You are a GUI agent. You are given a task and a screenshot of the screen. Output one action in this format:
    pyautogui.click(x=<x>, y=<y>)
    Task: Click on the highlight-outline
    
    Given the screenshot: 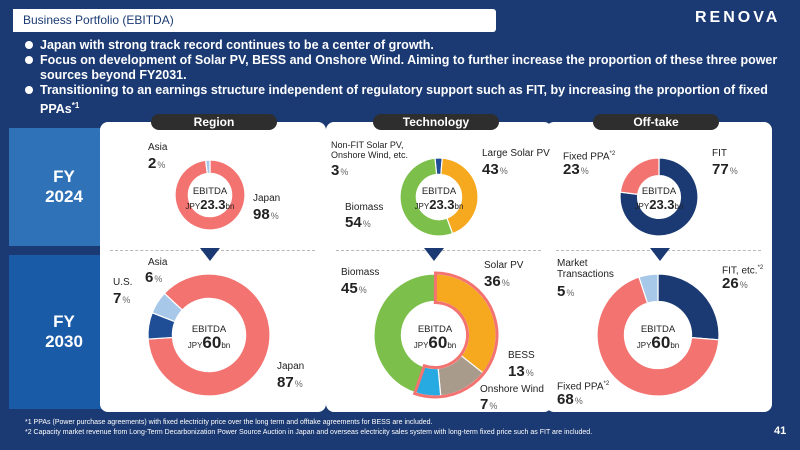 What is the action you would take?
    pyautogui.click(x=455, y=335)
    